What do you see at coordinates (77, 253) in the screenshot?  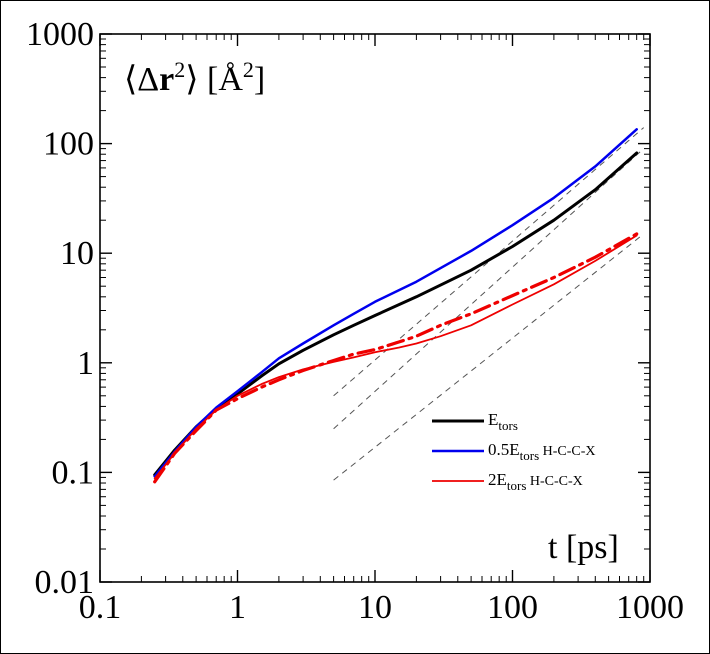 I see `y-tick-label: 10` at bounding box center [77, 253].